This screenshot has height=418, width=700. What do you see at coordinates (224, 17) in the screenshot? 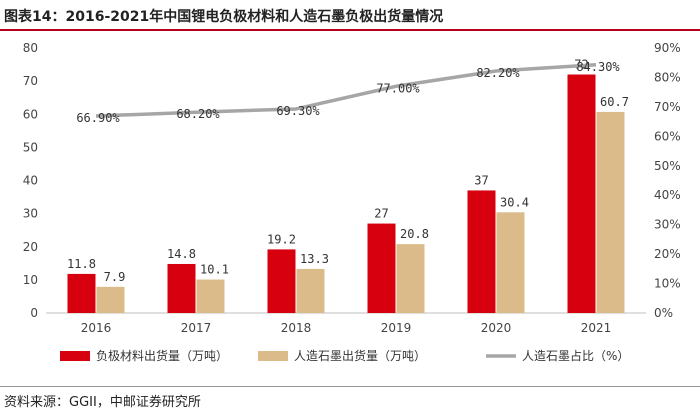
I see `chart-title: 图表14：2016-2021年中国锂电负极材料和人造石墨负极出货量情况` at bounding box center [224, 17].